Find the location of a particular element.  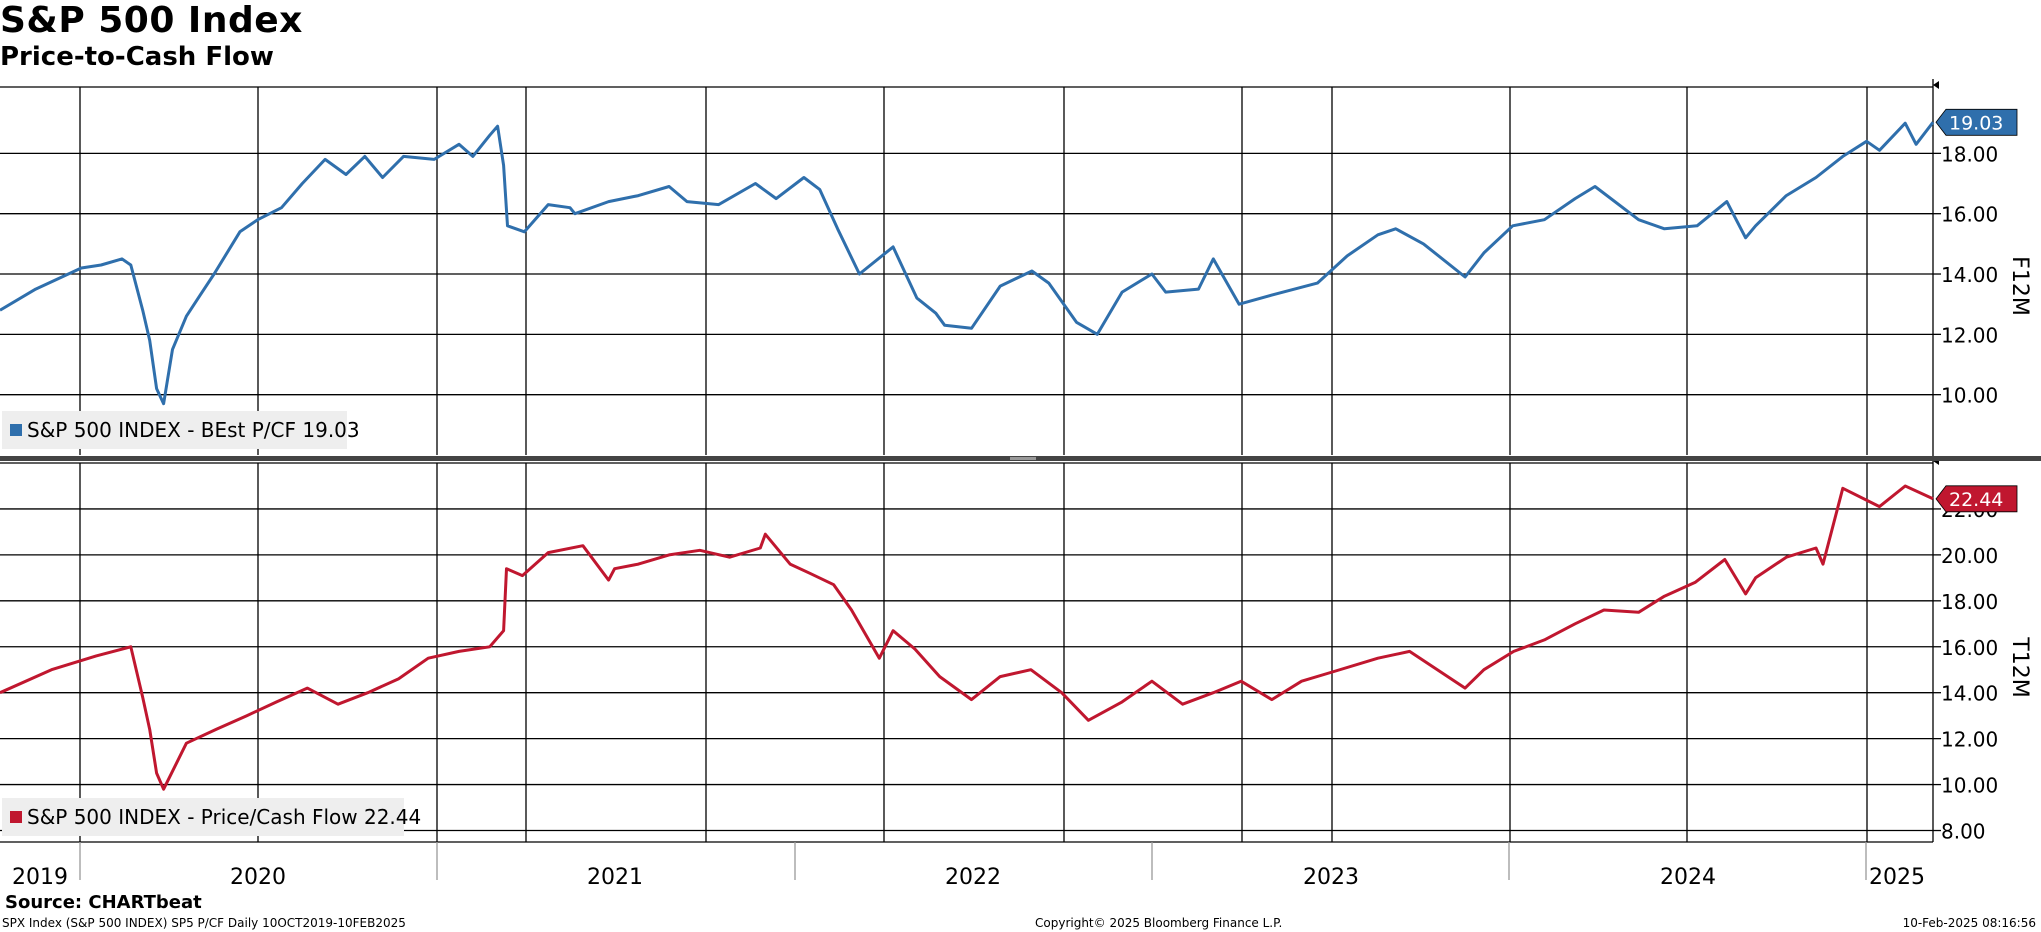

last-value-label: 19.03 is located at coordinates (1976, 123).